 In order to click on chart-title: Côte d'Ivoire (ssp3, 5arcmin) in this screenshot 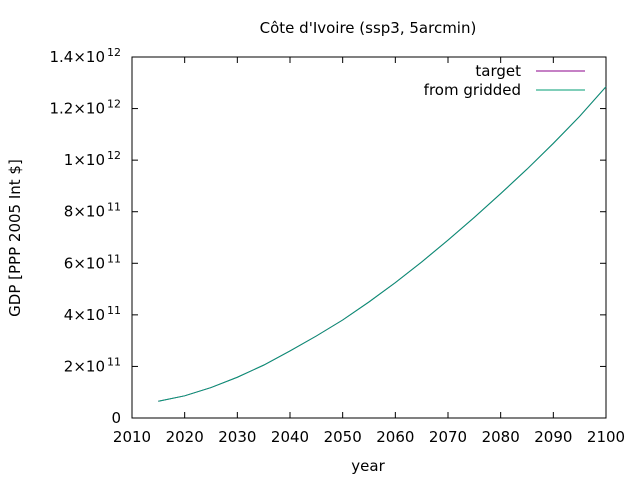, I will do `click(368, 28)`.